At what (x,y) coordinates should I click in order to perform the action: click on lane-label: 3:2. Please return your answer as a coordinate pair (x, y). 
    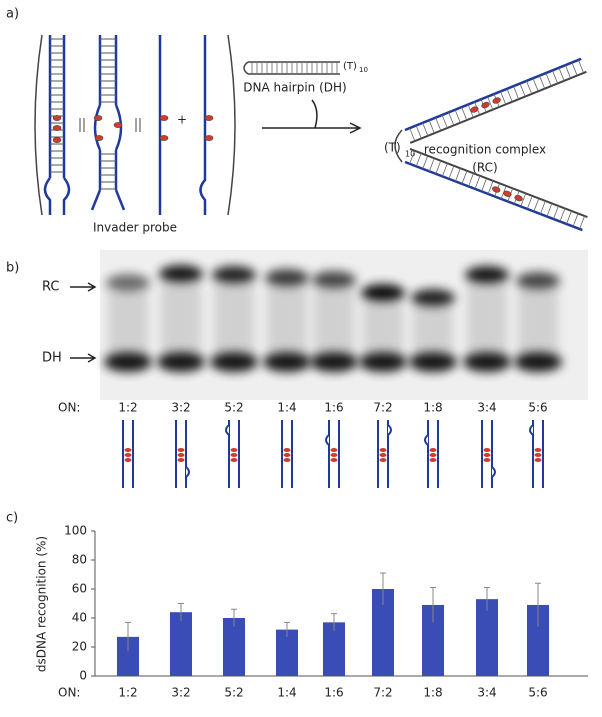
    Looking at the image, I should click on (180, 408).